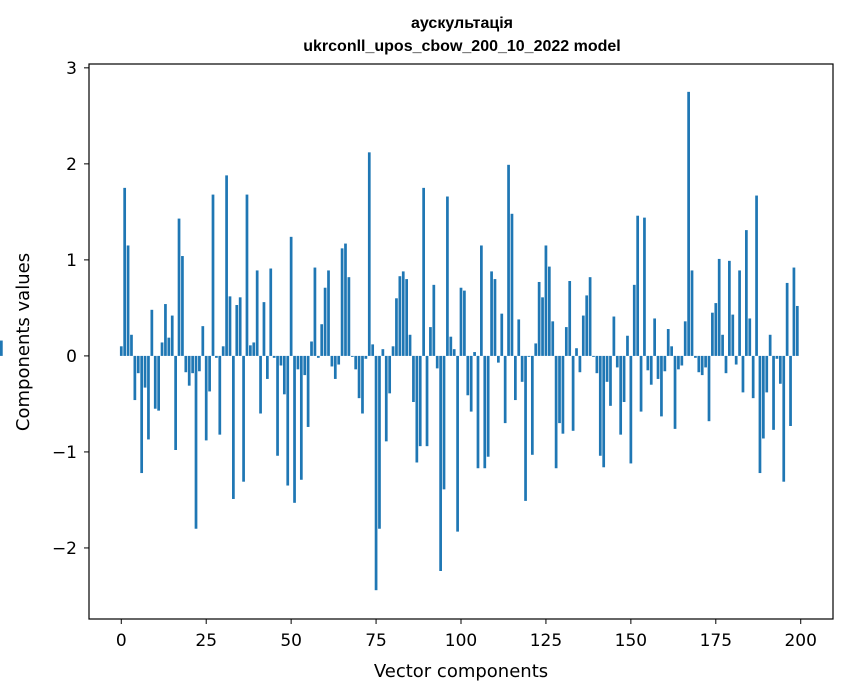 This screenshot has height=696, width=847. Describe the element at coordinates (71, 261) in the screenshot. I see `y-tick-label: 1` at that location.